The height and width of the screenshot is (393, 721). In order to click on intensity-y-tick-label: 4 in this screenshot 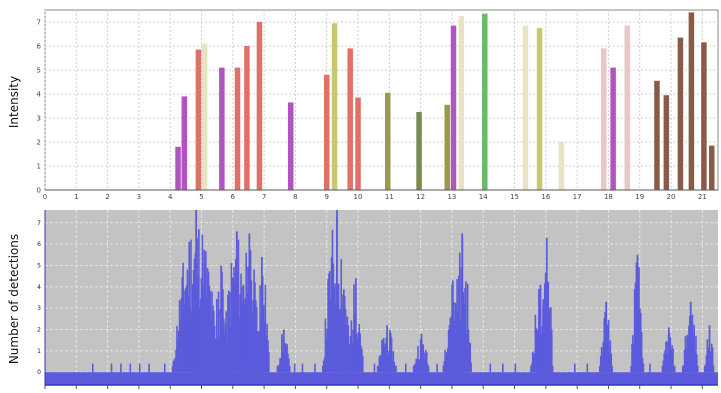, I will do `click(39, 95)`.